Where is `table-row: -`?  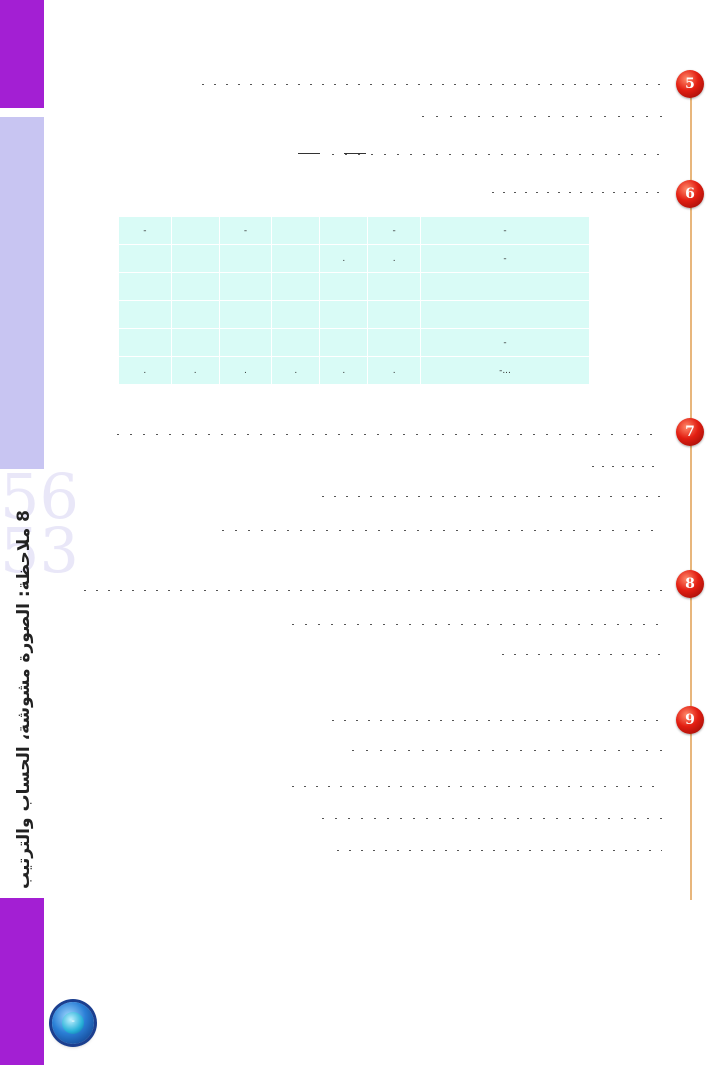 table-row: - is located at coordinates (354, 342).